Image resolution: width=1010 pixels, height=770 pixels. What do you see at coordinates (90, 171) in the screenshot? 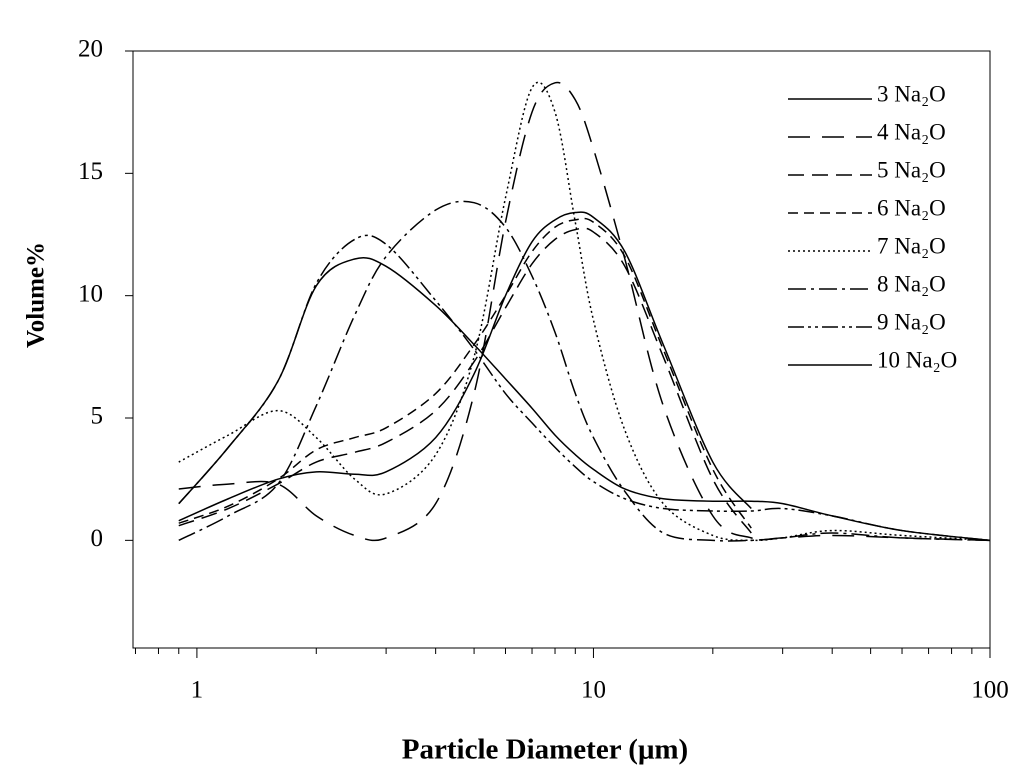
I see `y-tick-label: 15` at bounding box center [90, 171].